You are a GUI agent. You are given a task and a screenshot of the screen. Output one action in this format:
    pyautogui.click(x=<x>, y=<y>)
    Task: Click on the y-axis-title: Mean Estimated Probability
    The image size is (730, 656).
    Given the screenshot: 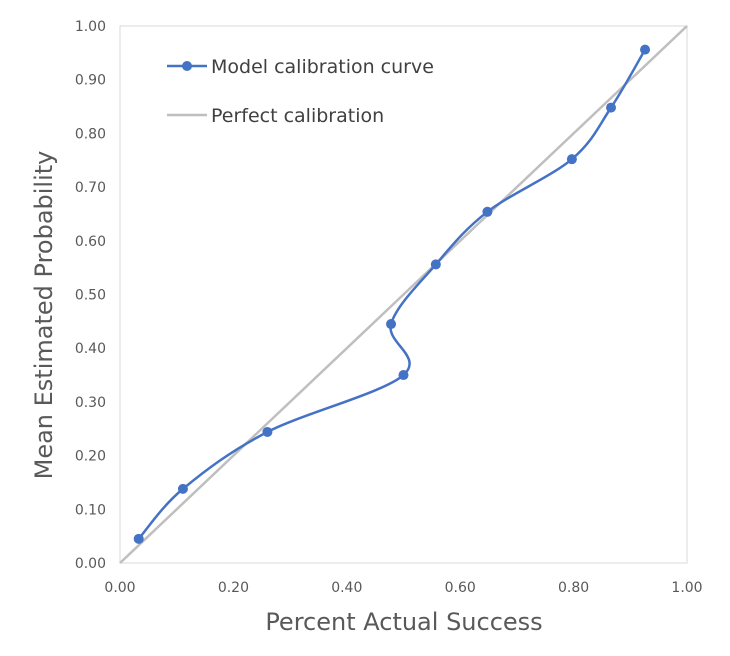 What is the action you would take?
    pyautogui.click(x=44, y=315)
    